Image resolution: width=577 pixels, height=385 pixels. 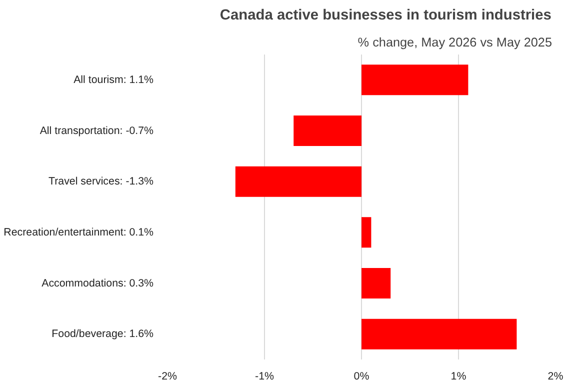 What do you see at coordinates (556, 376) in the screenshot?
I see `x-tick-label: 2%` at bounding box center [556, 376].